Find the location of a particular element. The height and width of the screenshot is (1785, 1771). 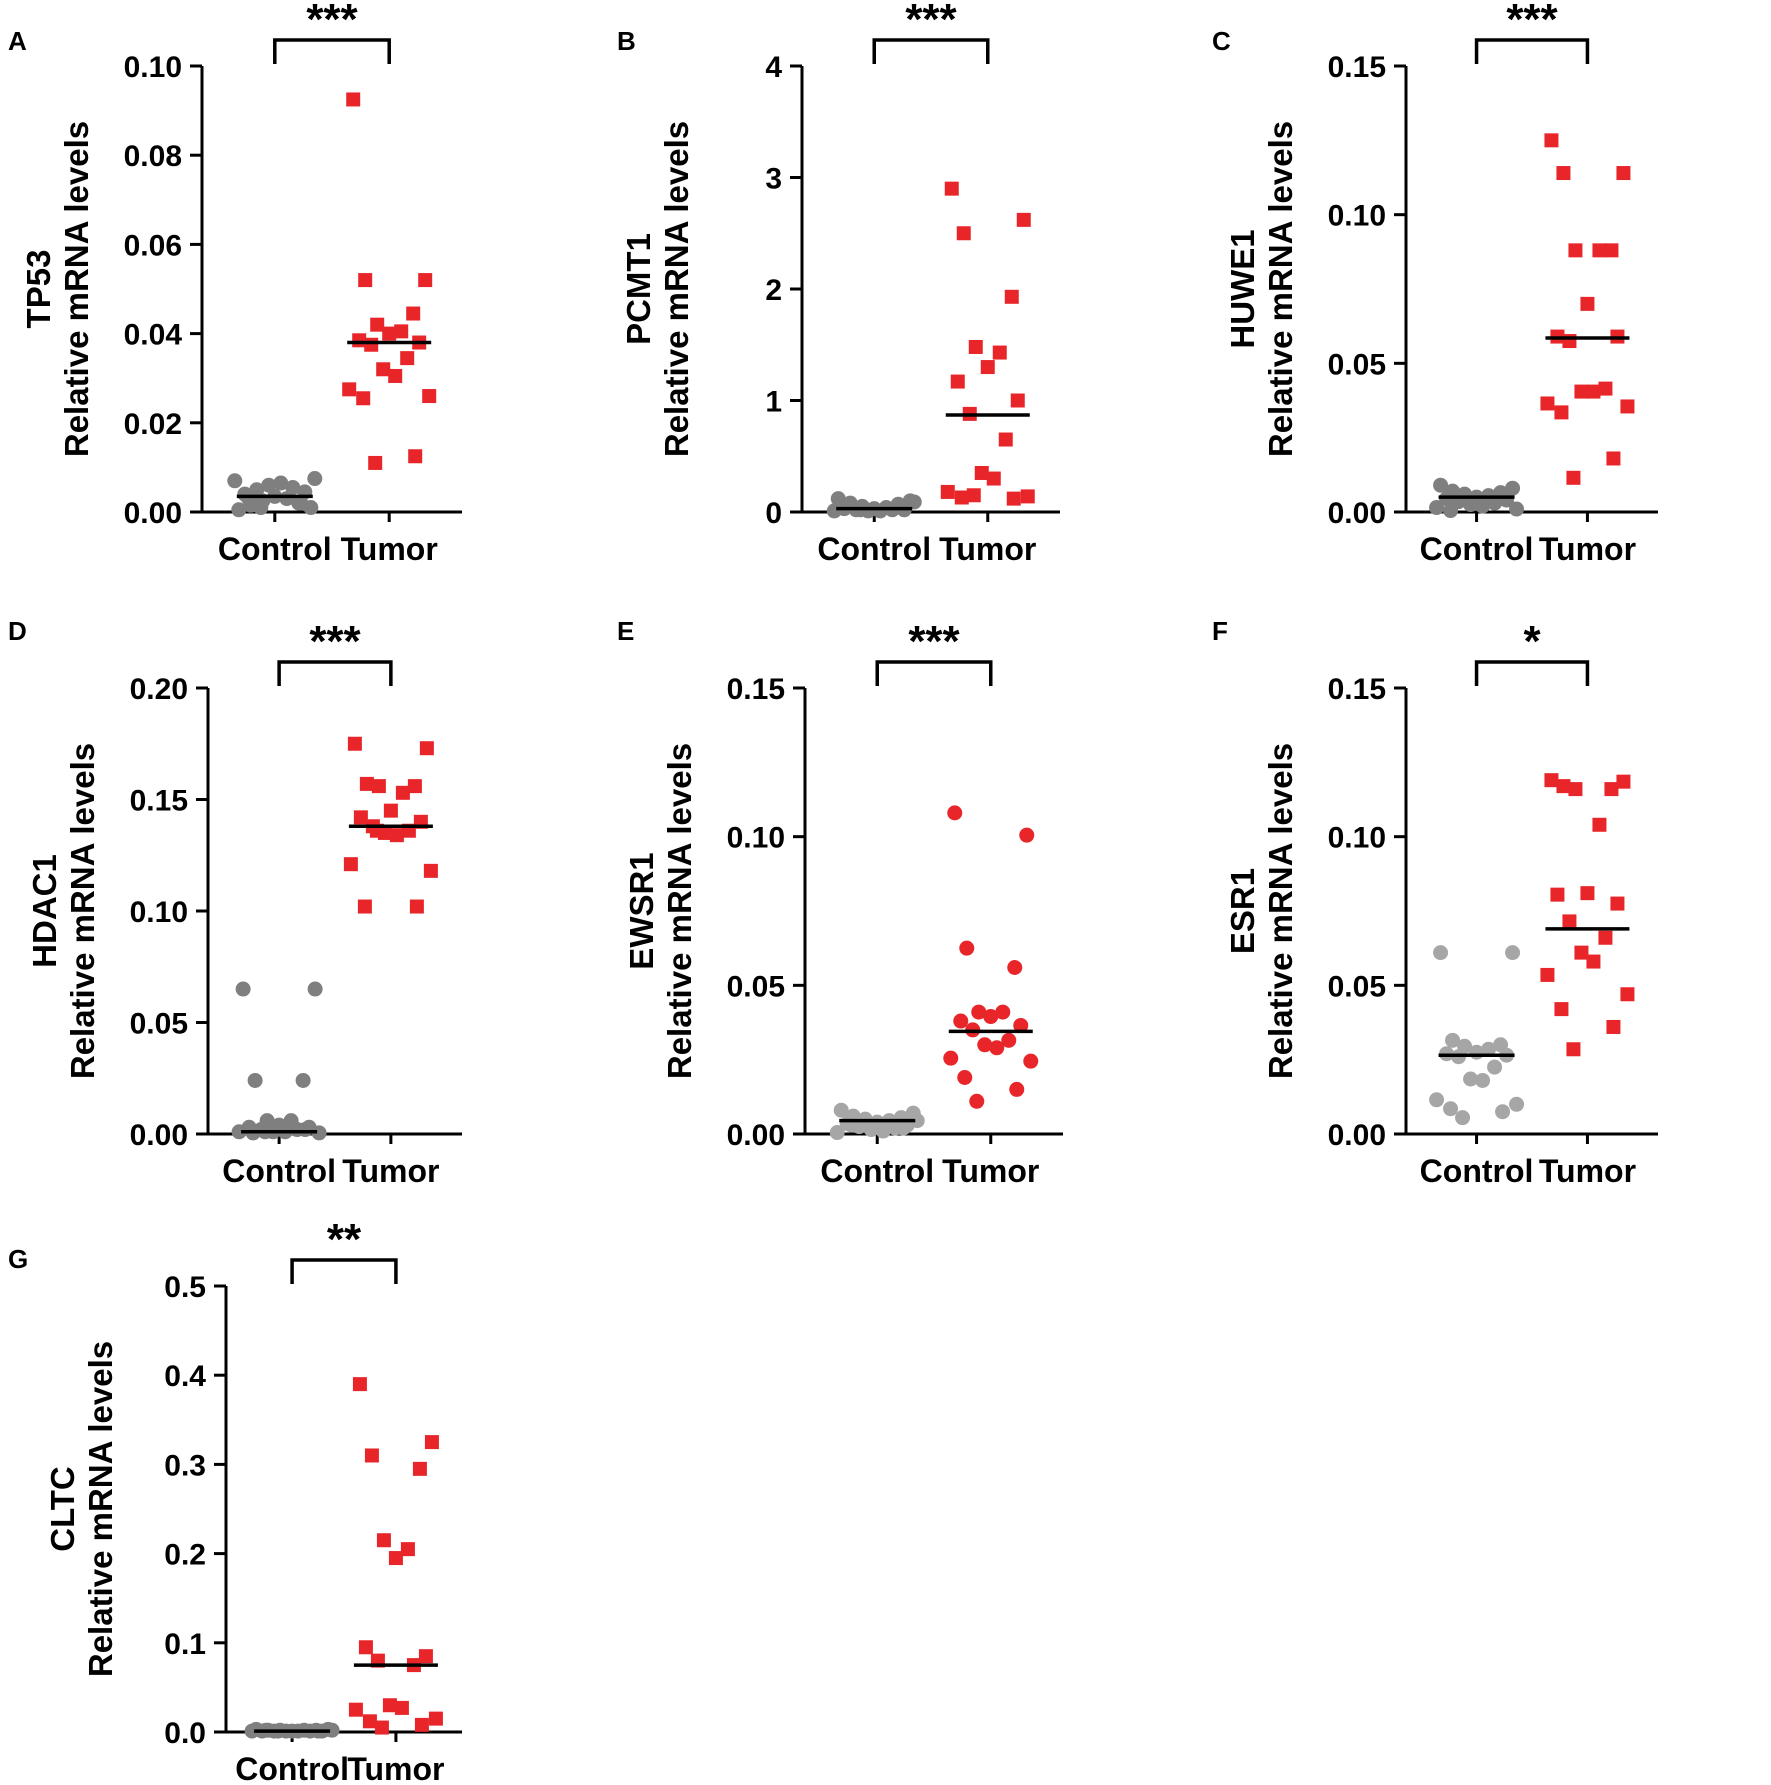

y-axis-gene-label: EWSR1 is located at coordinates (641, 910).